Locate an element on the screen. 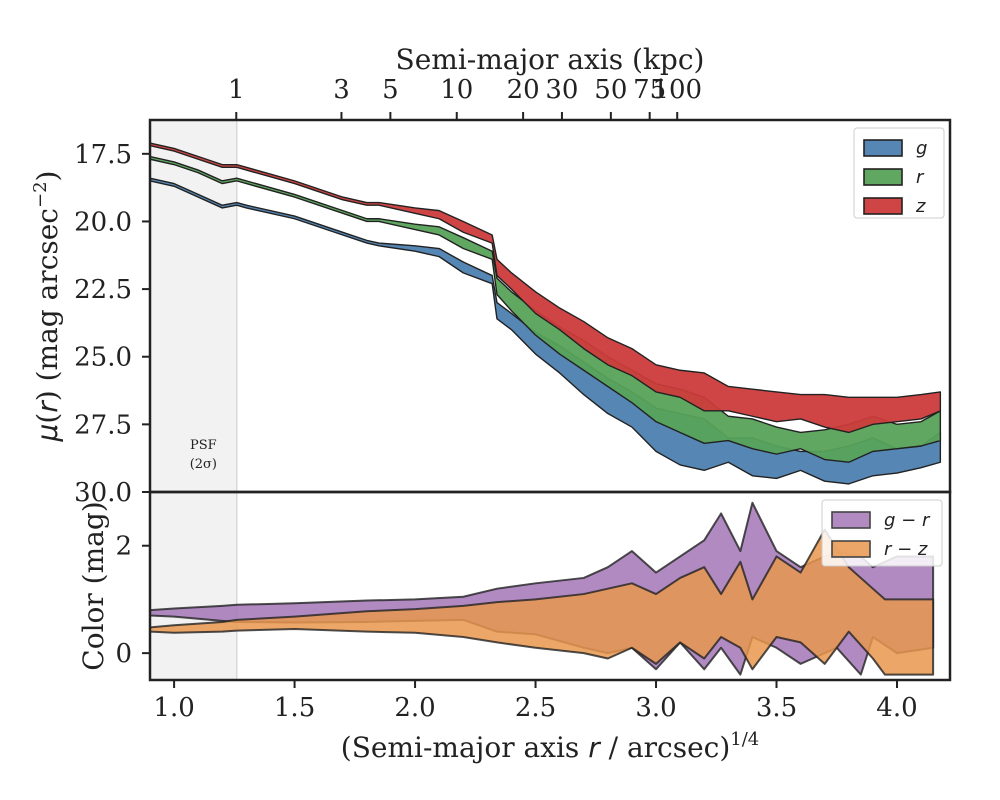  legend-profiles: grz is located at coordinates (899, 173).